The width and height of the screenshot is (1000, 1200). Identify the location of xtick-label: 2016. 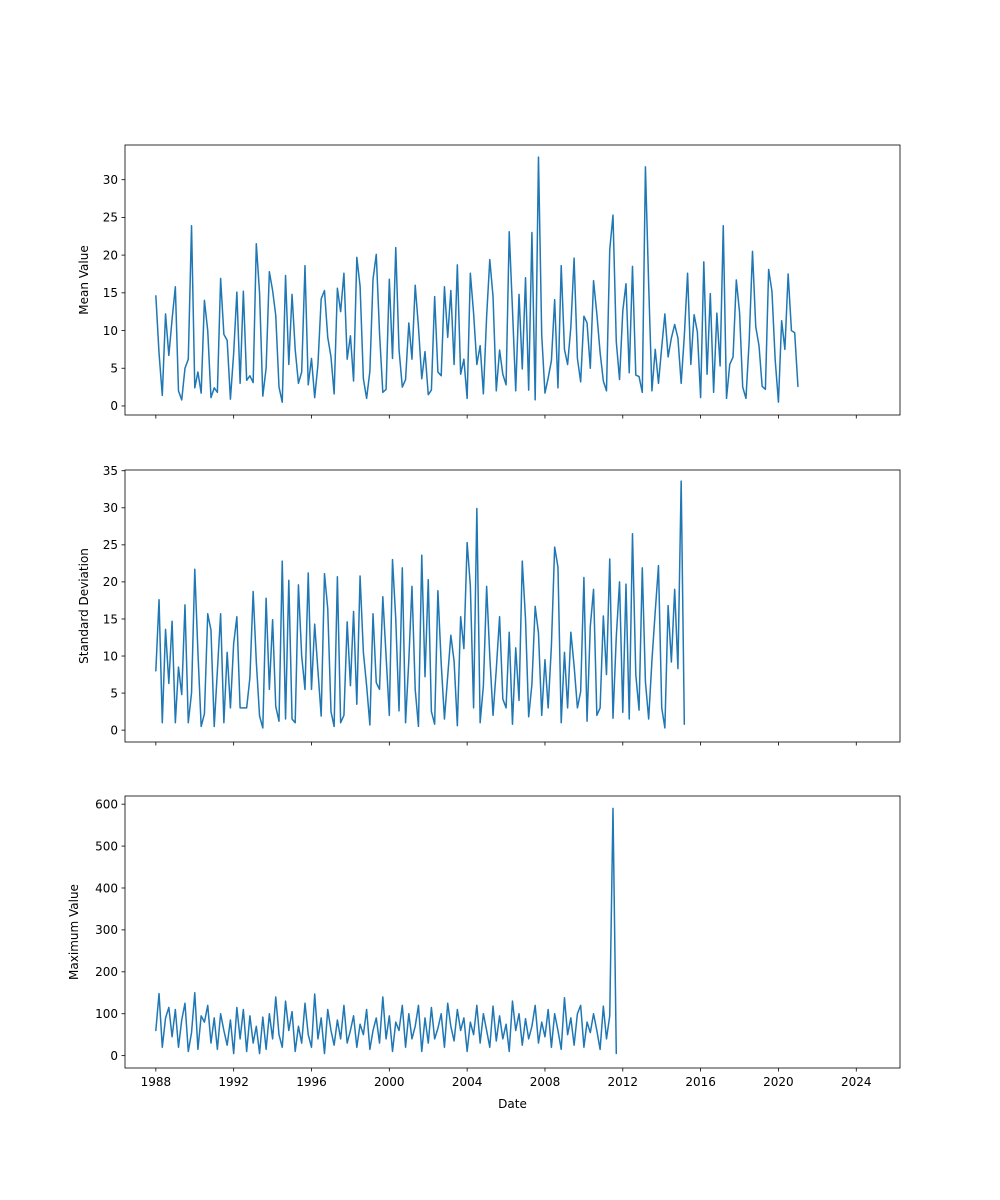
(700, 1082).